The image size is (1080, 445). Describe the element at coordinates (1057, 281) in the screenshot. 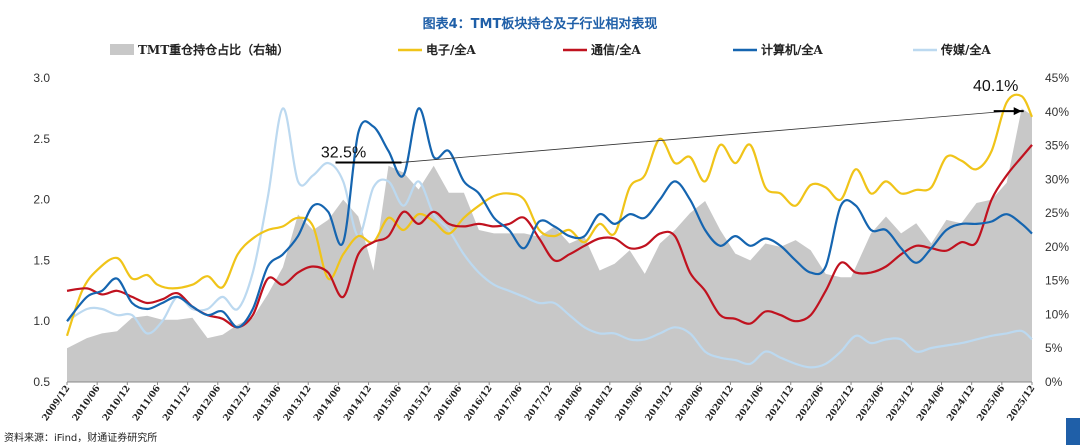

I see `y-right-tick-label: 15%` at that location.